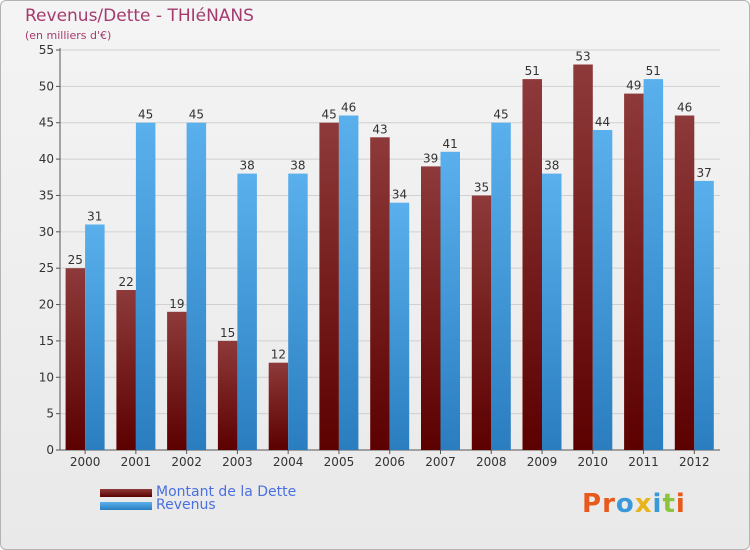 Image resolution: width=750 pixels, height=550 pixels. Describe the element at coordinates (139, 16) in the screenshot. I see `chart-title: Revenus/Dette - THIéNANS` at that location.